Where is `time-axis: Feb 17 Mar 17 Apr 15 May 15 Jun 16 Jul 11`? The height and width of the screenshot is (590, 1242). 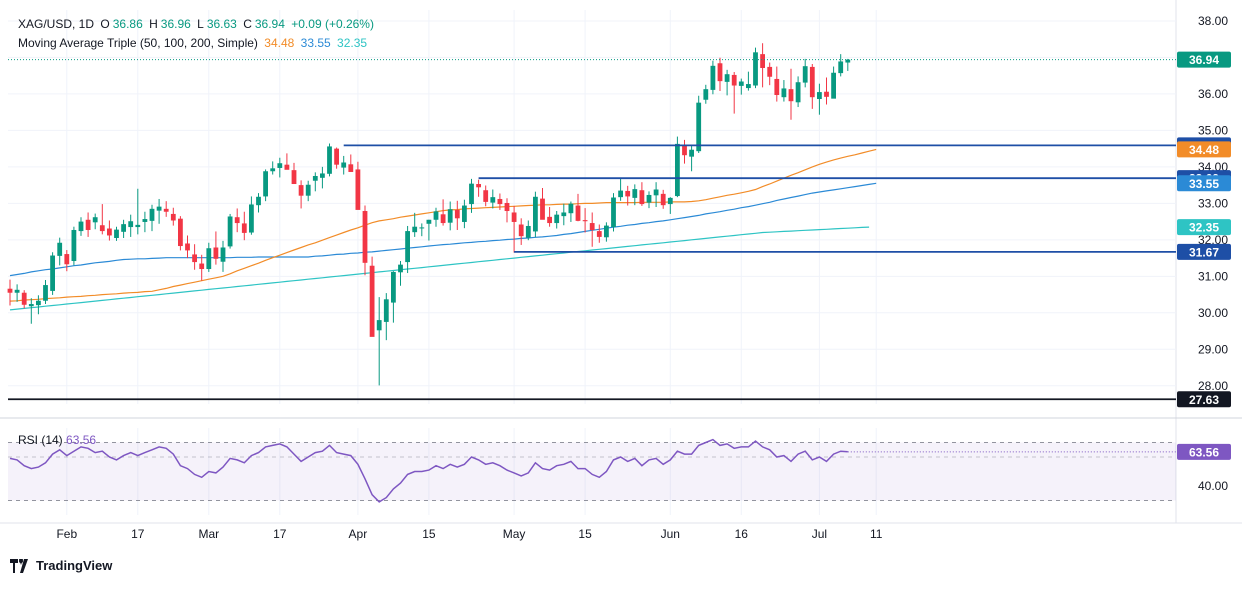
time-axis: Feb 17 Mar 17 Apr 15 May 15 Jun 16 Jul 11 is located at coordinates (469, 534).